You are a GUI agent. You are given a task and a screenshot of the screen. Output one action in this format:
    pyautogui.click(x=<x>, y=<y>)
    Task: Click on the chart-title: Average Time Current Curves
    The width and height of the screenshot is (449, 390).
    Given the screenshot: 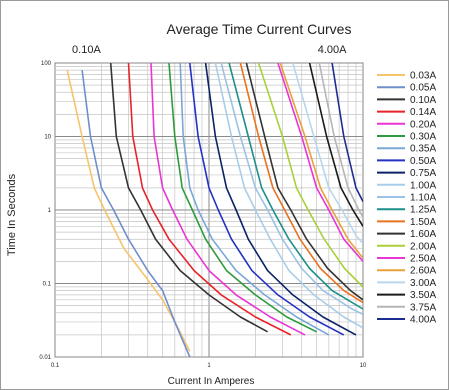 What is the action you would take?
    pyautogui.click(x=259, y=29)
    